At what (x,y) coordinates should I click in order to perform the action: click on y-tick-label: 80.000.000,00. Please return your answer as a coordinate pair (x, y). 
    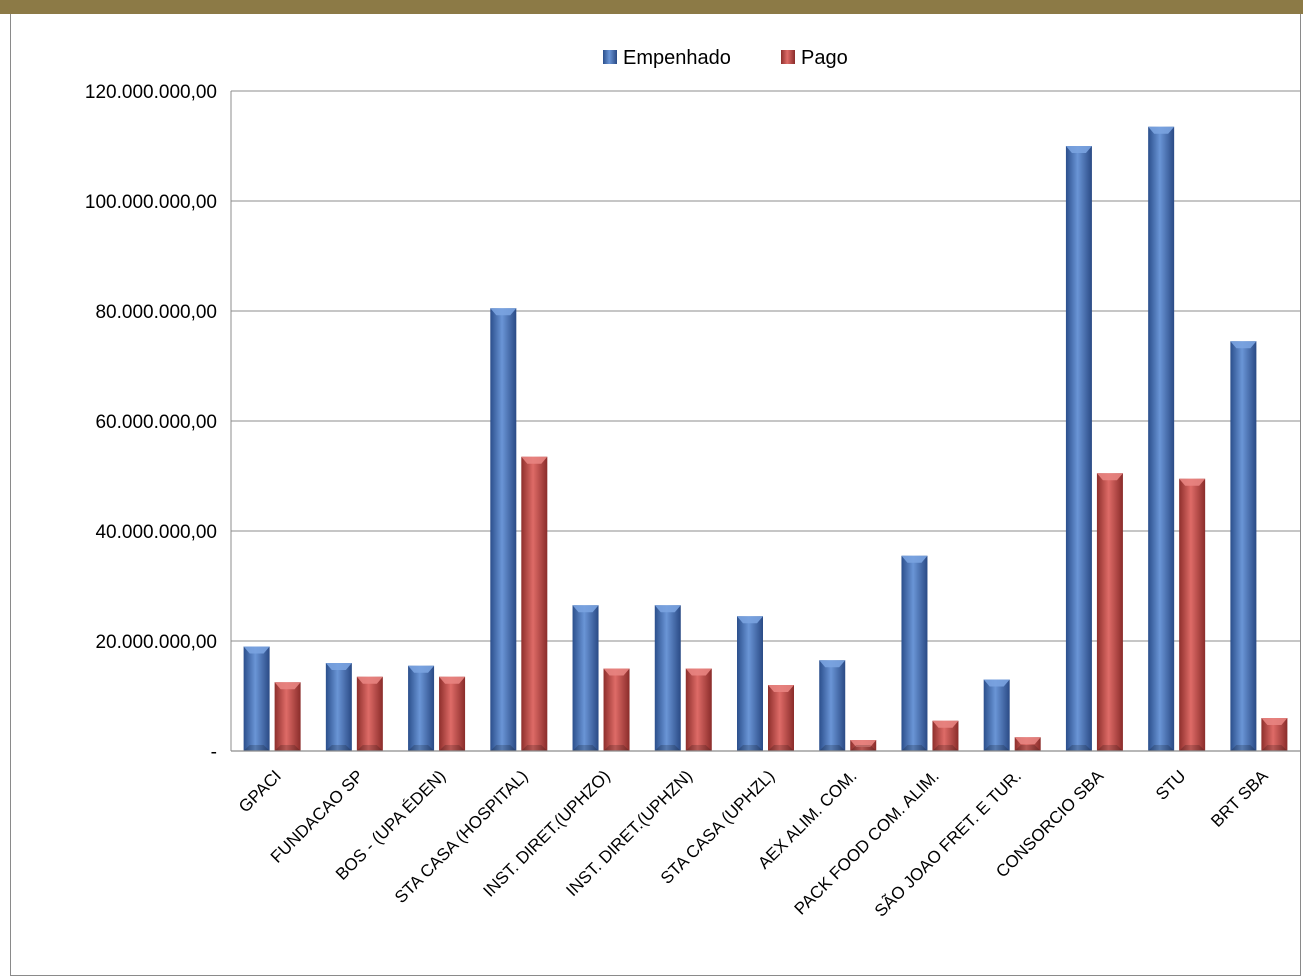
    Looking at the image, I should click on (156, 312).